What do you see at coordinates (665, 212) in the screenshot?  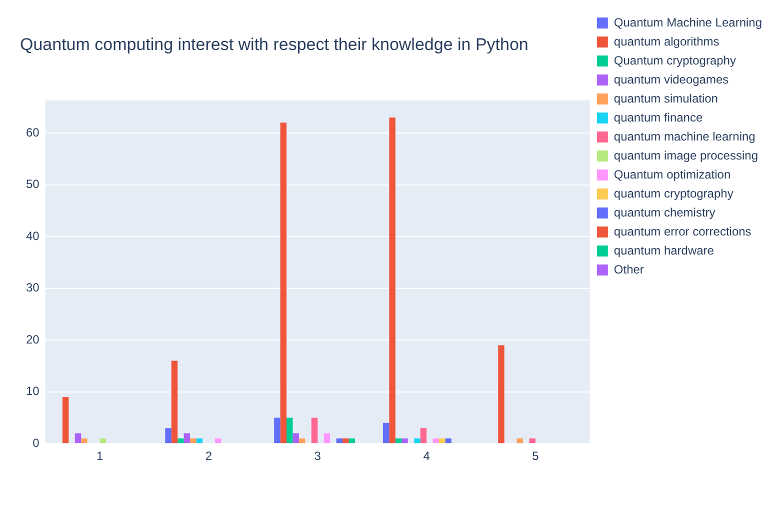 I see `legend-label: quantum chemistry` at bounding box center [665, 212].